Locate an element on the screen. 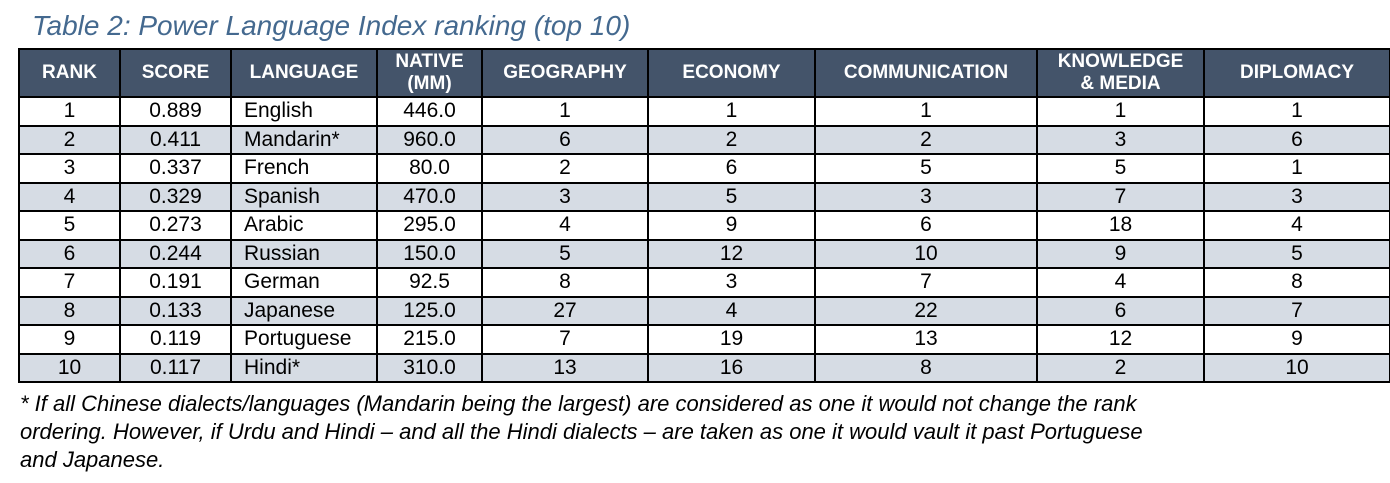  table-row: 1 0.889 English 446.0 1 1 1 1 1 is located at coordinates (704, 111).